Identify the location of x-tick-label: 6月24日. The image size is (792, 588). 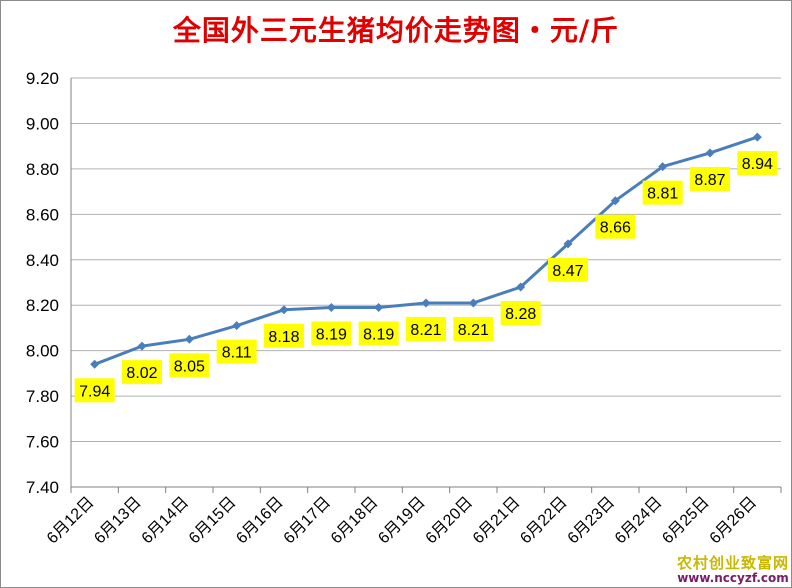
(639, 521).